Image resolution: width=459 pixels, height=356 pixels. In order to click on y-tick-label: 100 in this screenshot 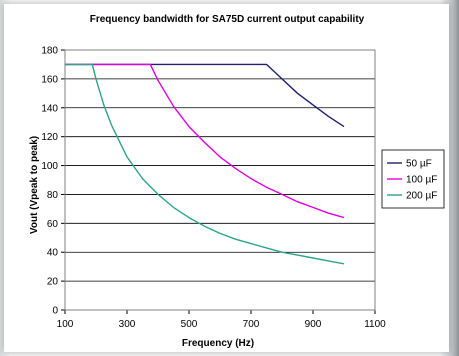, I will do `click(49, 166)`.